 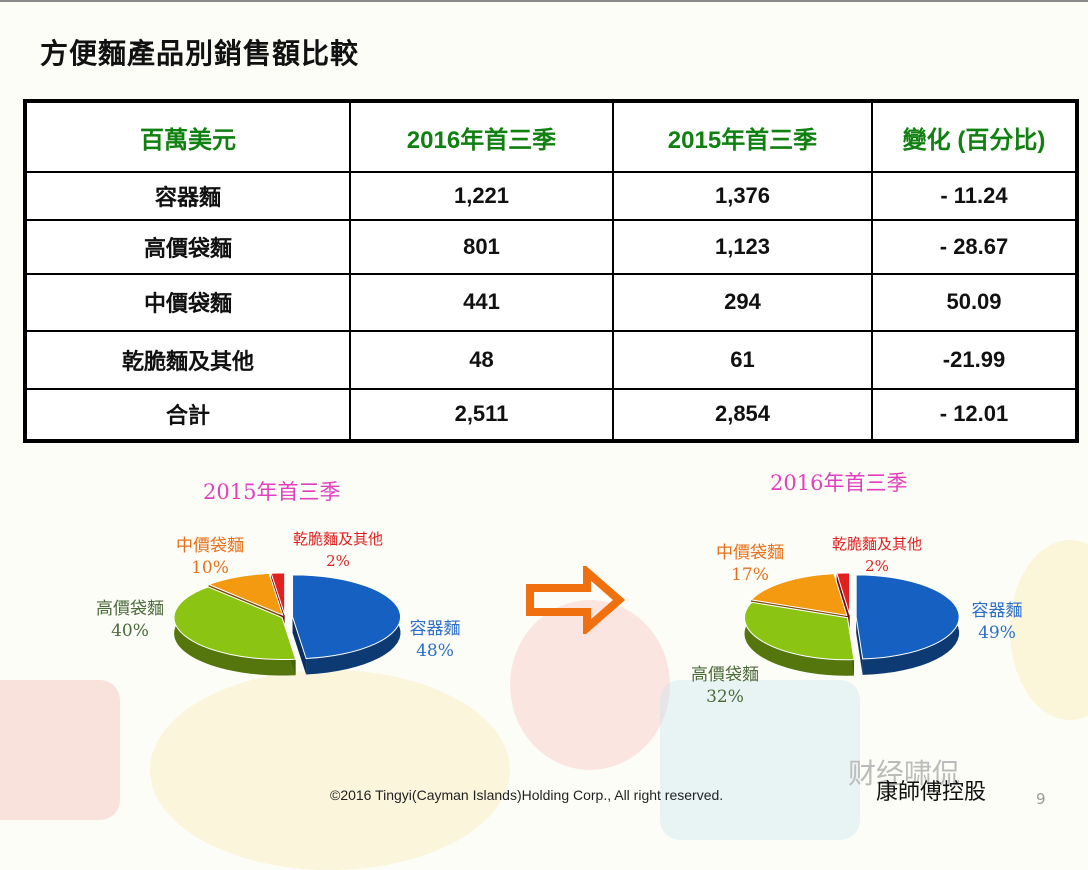 What do you see at coordinates (544, 1) in the screenshot?
I see `top-border-line` at bounding box center [544, 1].